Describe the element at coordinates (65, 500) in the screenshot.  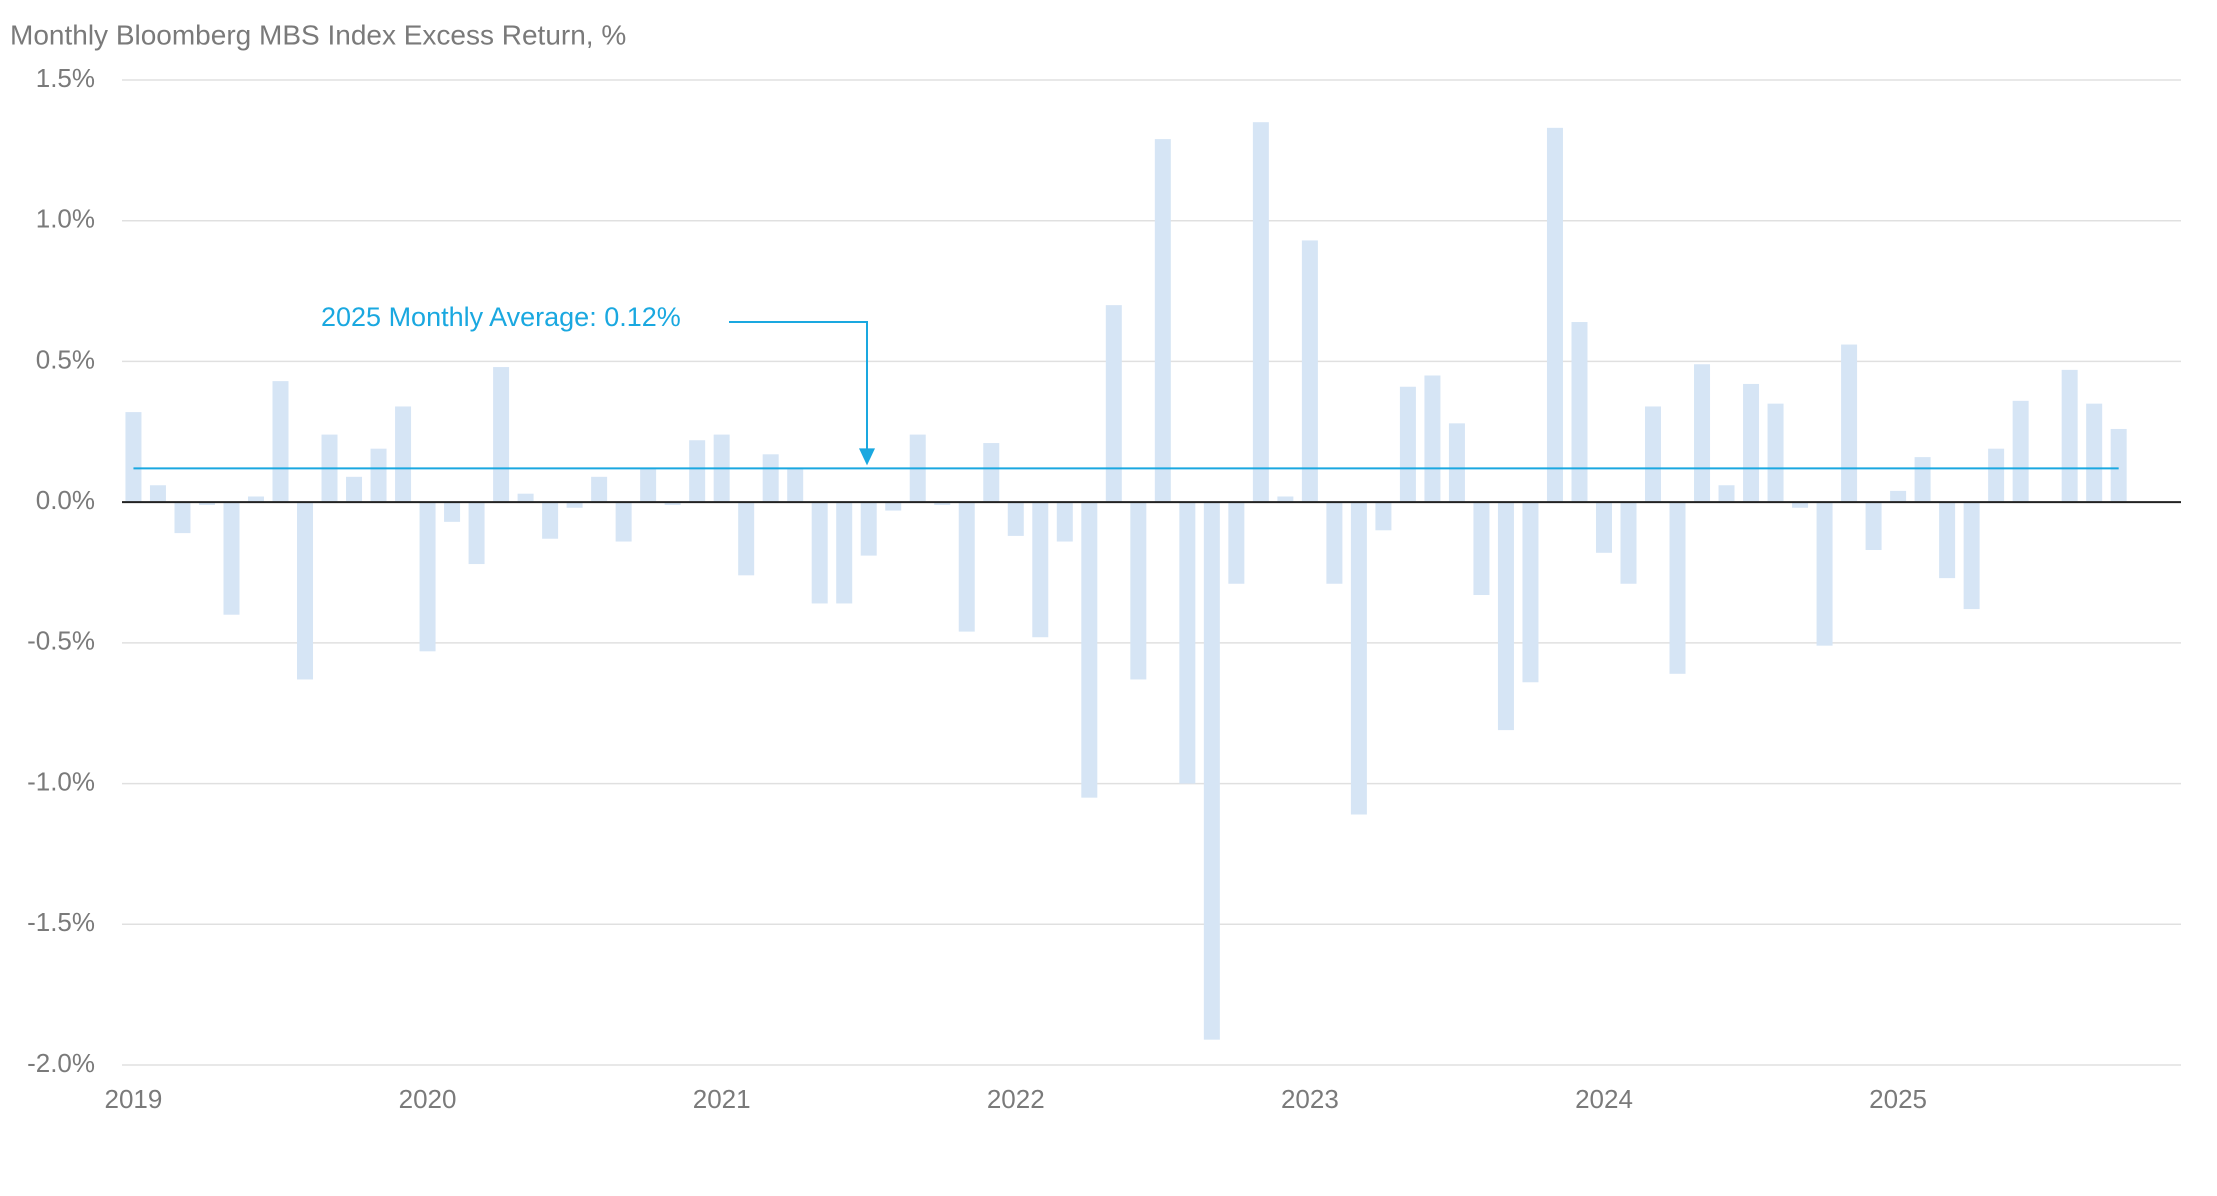
I see `y-tick-label: 0.0%` at that location.